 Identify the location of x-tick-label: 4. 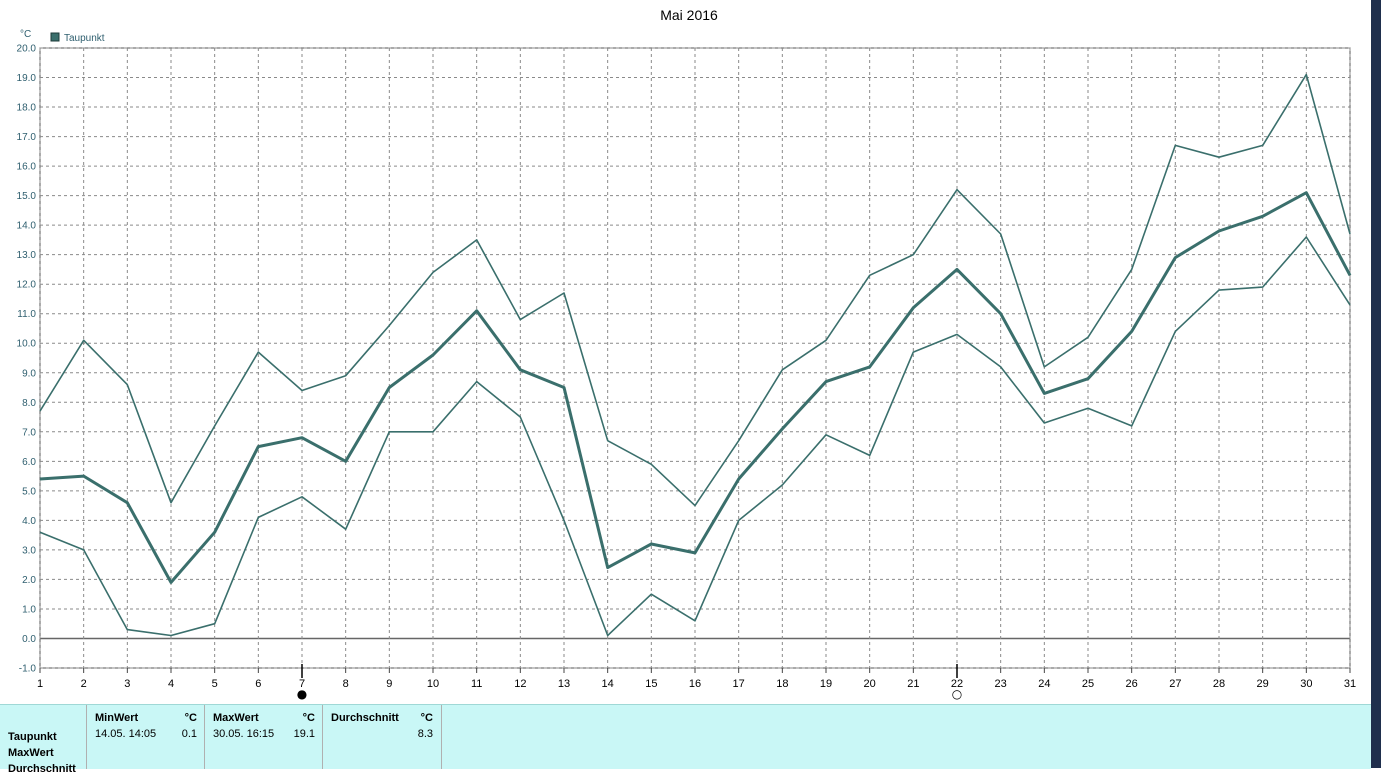
(171, 684).